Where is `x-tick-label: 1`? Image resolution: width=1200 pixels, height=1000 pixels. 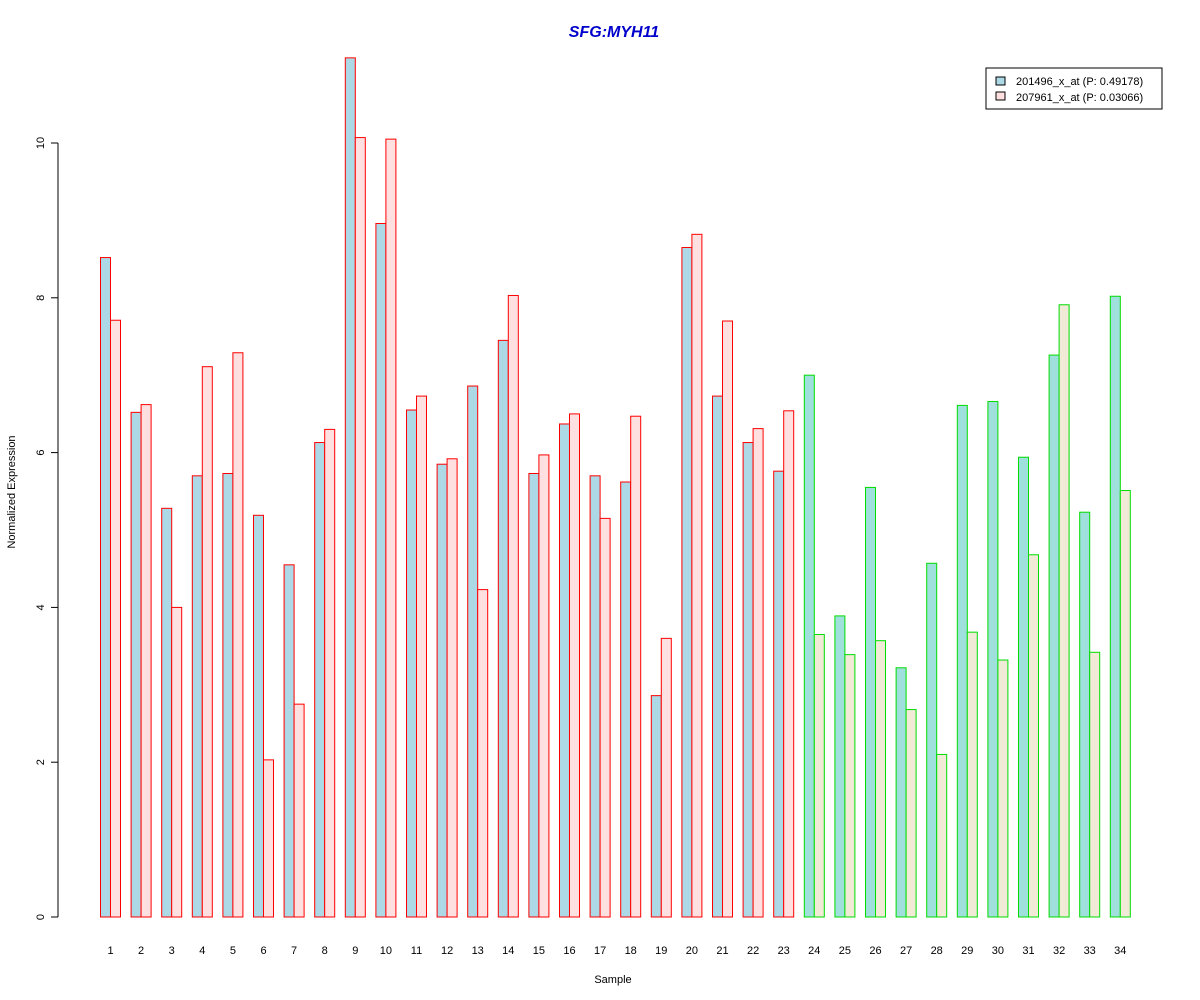
x-tick-label: 1 is located at coordinates (110, 951).